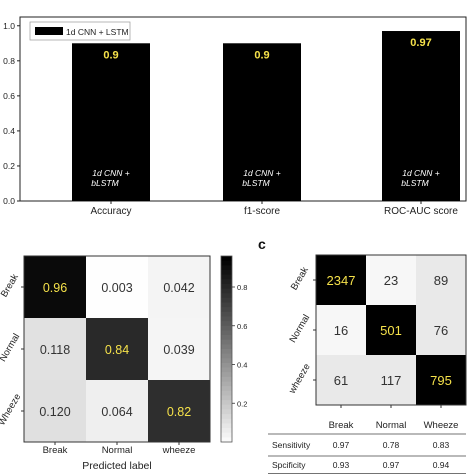 This screenshot has height=474, width=474. I want to click on legend-label: 1d CNN + LSTM, so click(97, 32).